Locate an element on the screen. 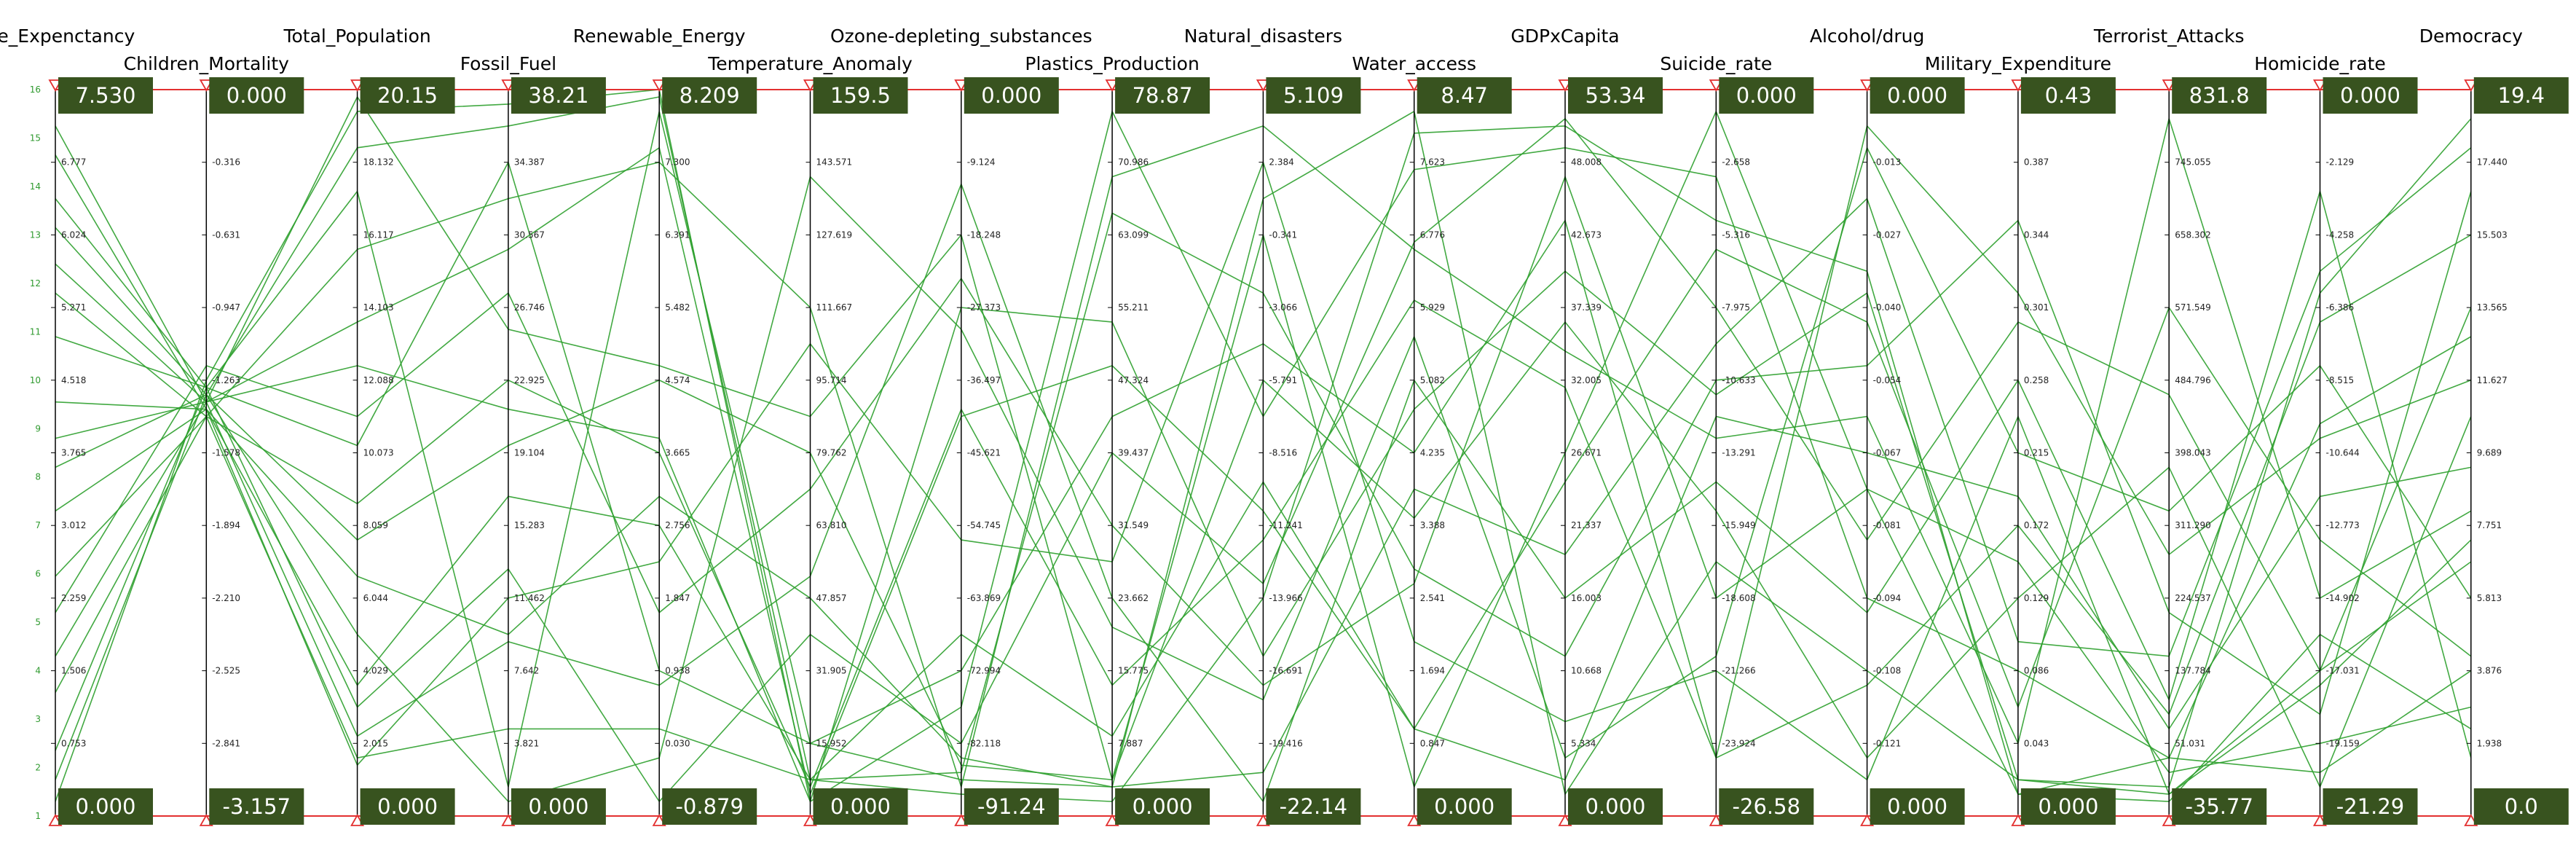 This screenshot has width=2576, height=859. tick-label: 3.012 is located at coordinates (73, 525).